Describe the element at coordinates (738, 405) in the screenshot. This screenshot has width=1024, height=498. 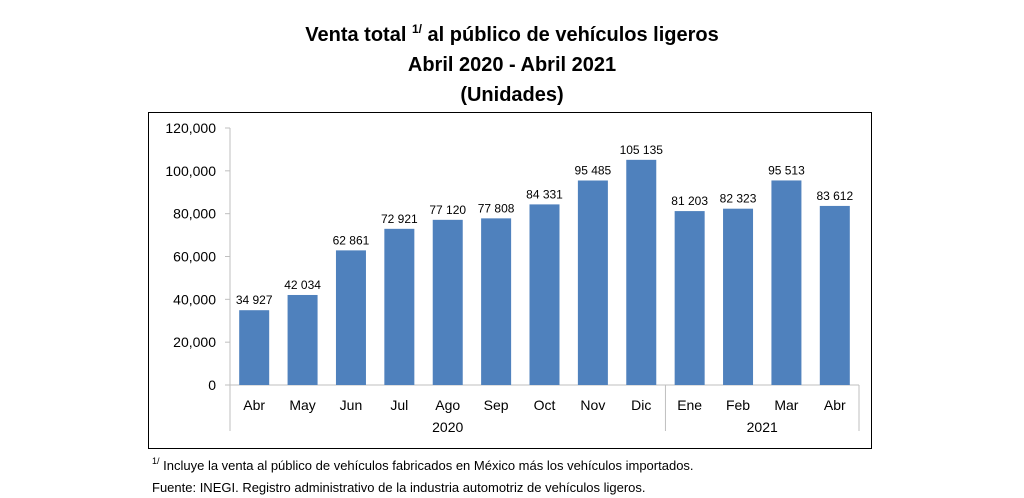
I see `x-tick-label: Feb` at that location.